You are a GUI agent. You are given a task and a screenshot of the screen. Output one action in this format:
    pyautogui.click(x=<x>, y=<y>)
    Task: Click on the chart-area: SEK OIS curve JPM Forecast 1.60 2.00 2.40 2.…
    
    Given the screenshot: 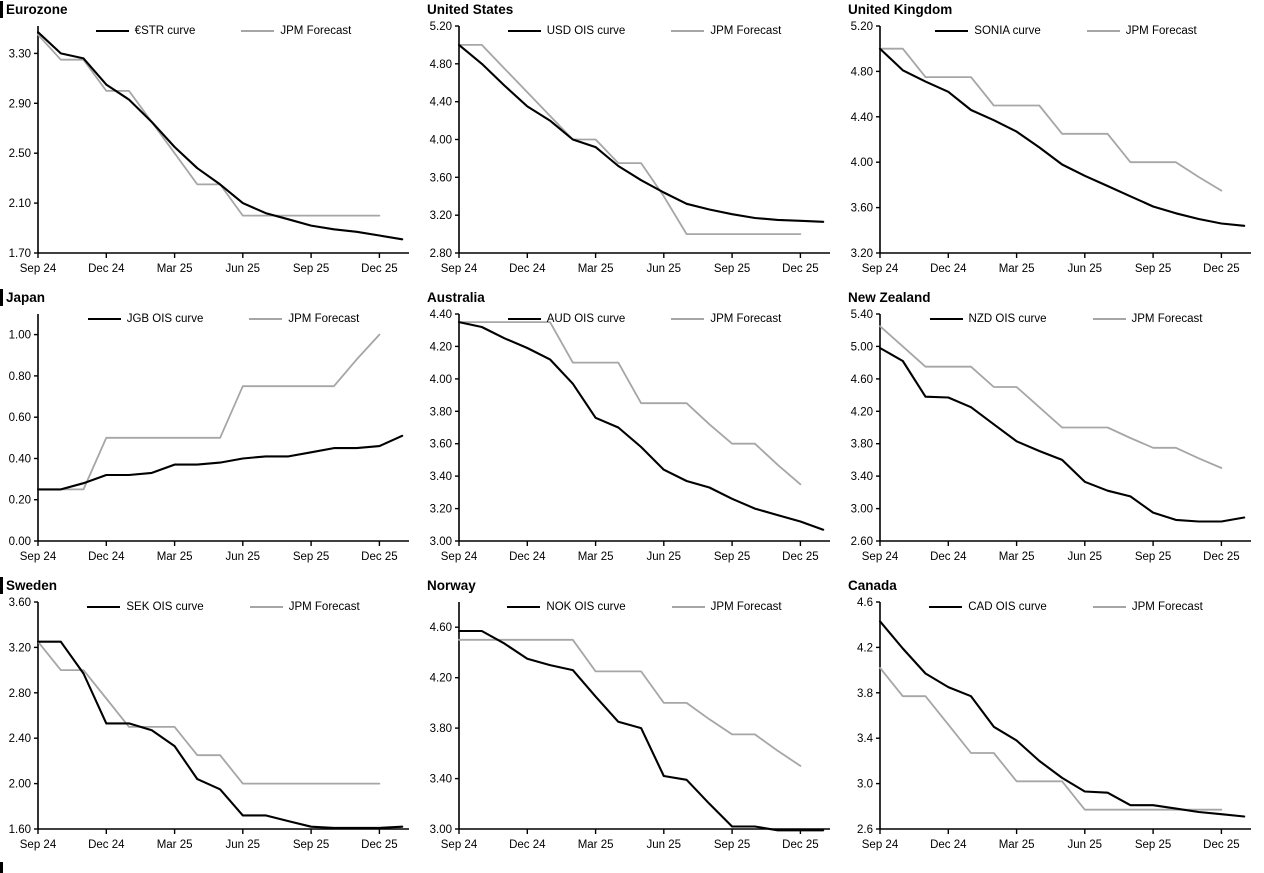 What is the action you would take?
    pyautogui.click(x=210, y=728)
    